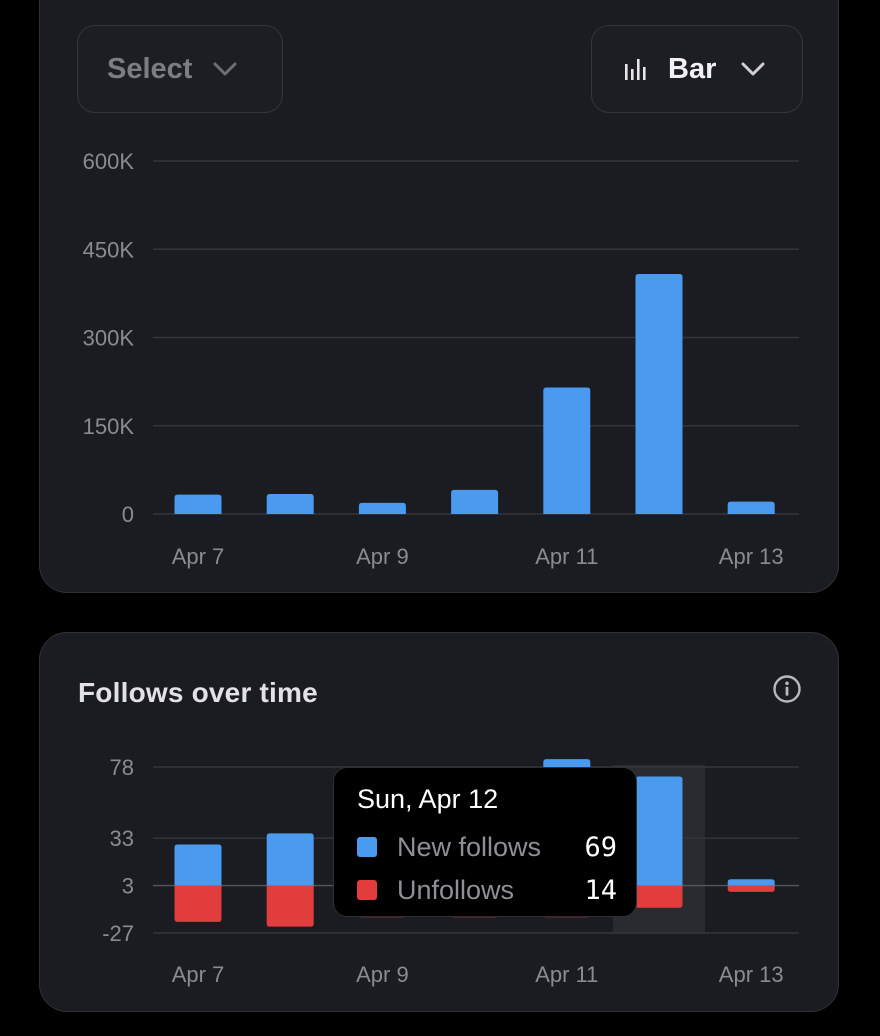  I want to click on info-icon, so click(787, 689).